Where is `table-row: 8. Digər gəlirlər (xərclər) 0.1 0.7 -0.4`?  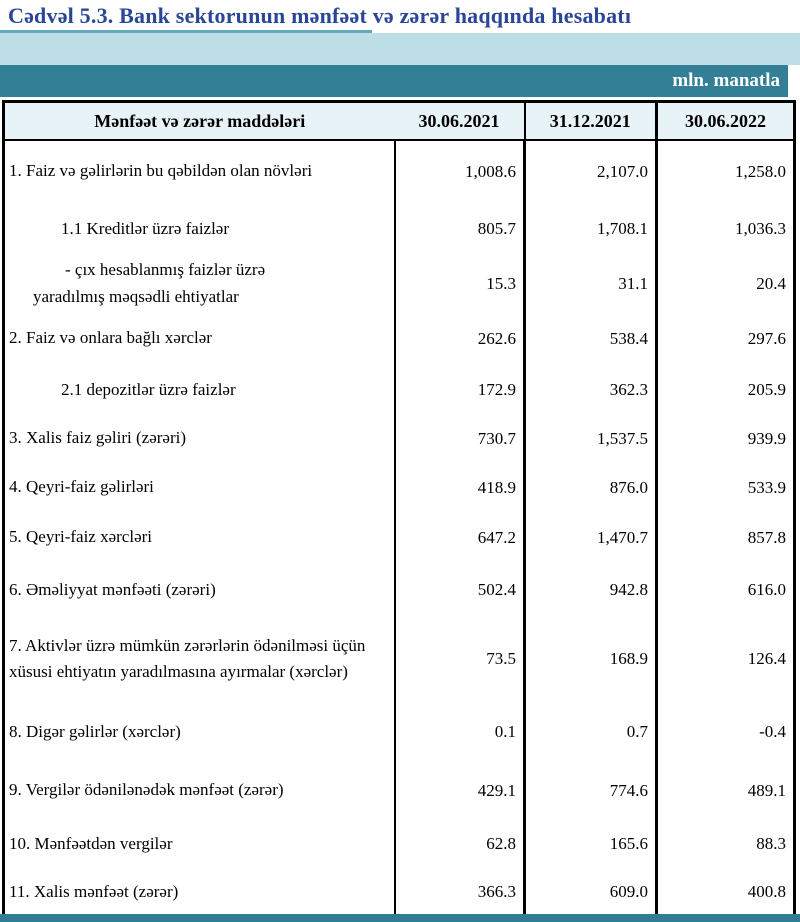 table-row: 8. Digər gəlirlər (xərclər) 0.1 0.7 -0.4 is located at coordinates (399, 732).